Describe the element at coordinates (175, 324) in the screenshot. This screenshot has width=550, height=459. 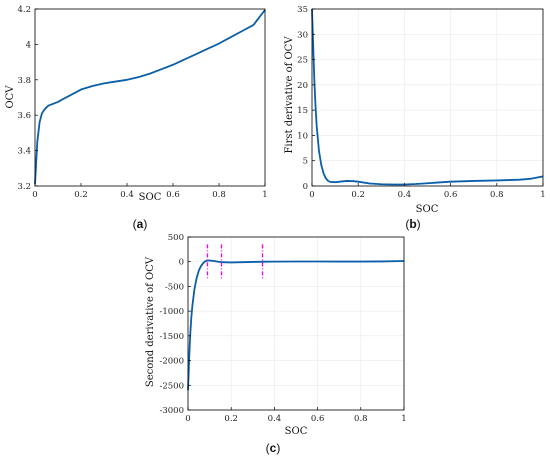
I see `panel-c-y-ticks: 500 0 -500 -1000 -1500 -2000 -2500 -3000` at that location.